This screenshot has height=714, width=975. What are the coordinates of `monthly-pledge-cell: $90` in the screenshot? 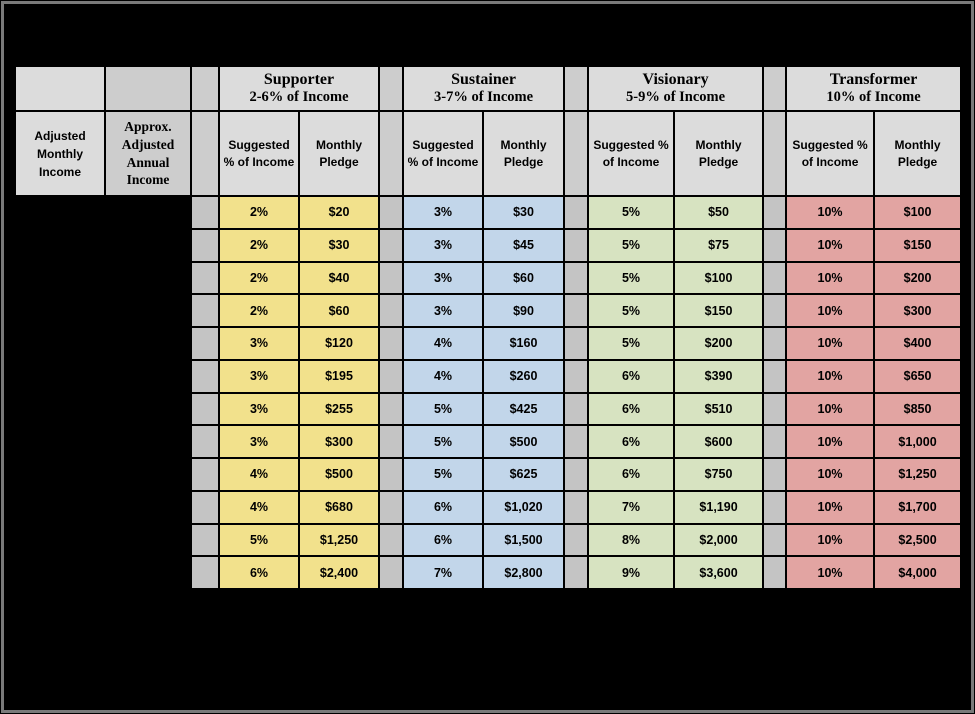 It's located at (524, 310).